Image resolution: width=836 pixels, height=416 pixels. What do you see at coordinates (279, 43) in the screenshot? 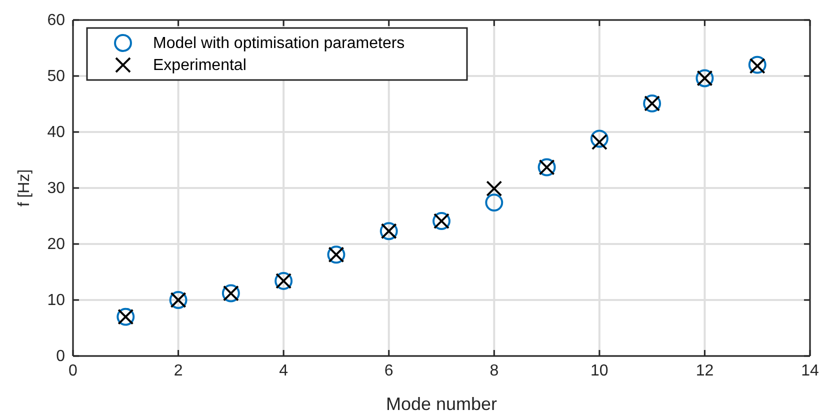
I see `legend-label: Model with optimisation parameters` at bounding box center [279, 43].